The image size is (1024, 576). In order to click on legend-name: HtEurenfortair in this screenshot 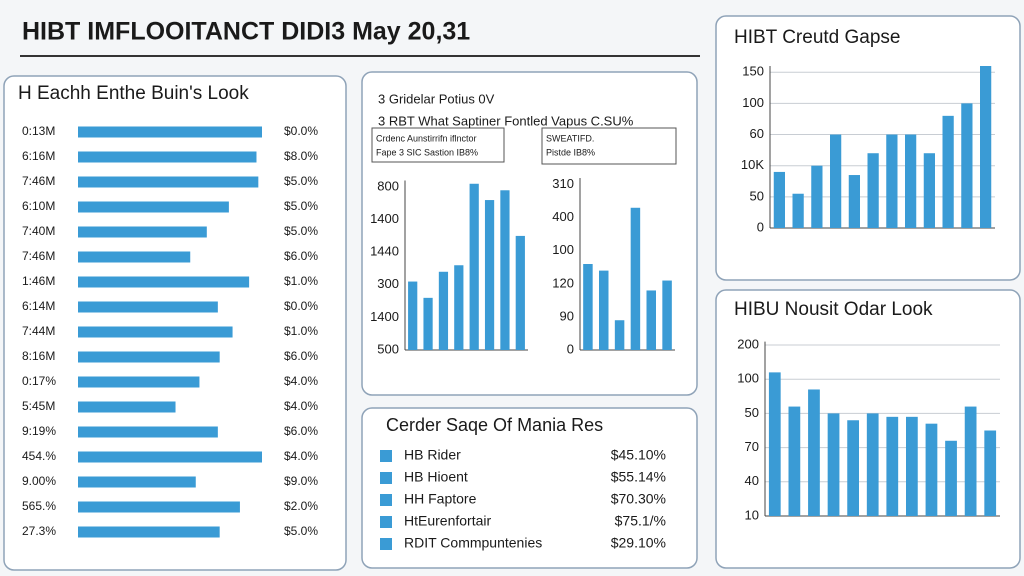, I will do `click(447, 521)`.